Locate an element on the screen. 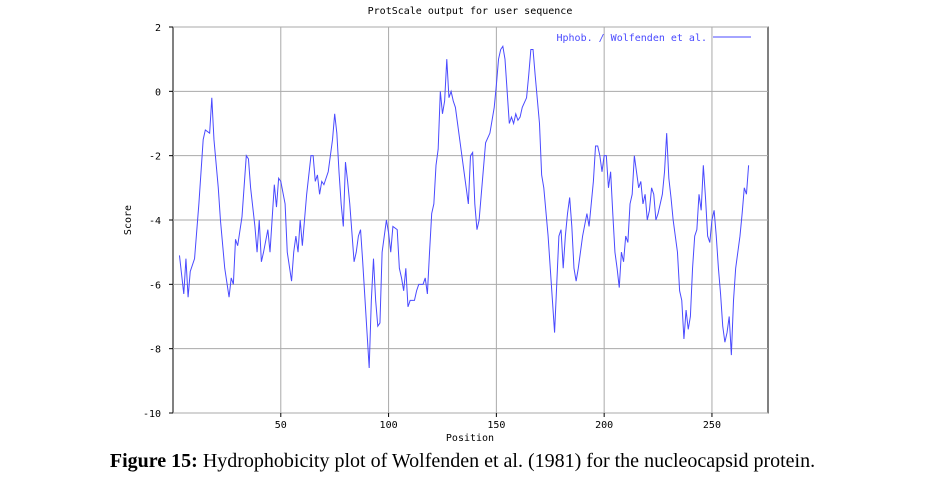 The height and width of the screenshot is (482, 925). legend-label: Hphob. / Wolfenden et al. is located at coordinates (631, 38).